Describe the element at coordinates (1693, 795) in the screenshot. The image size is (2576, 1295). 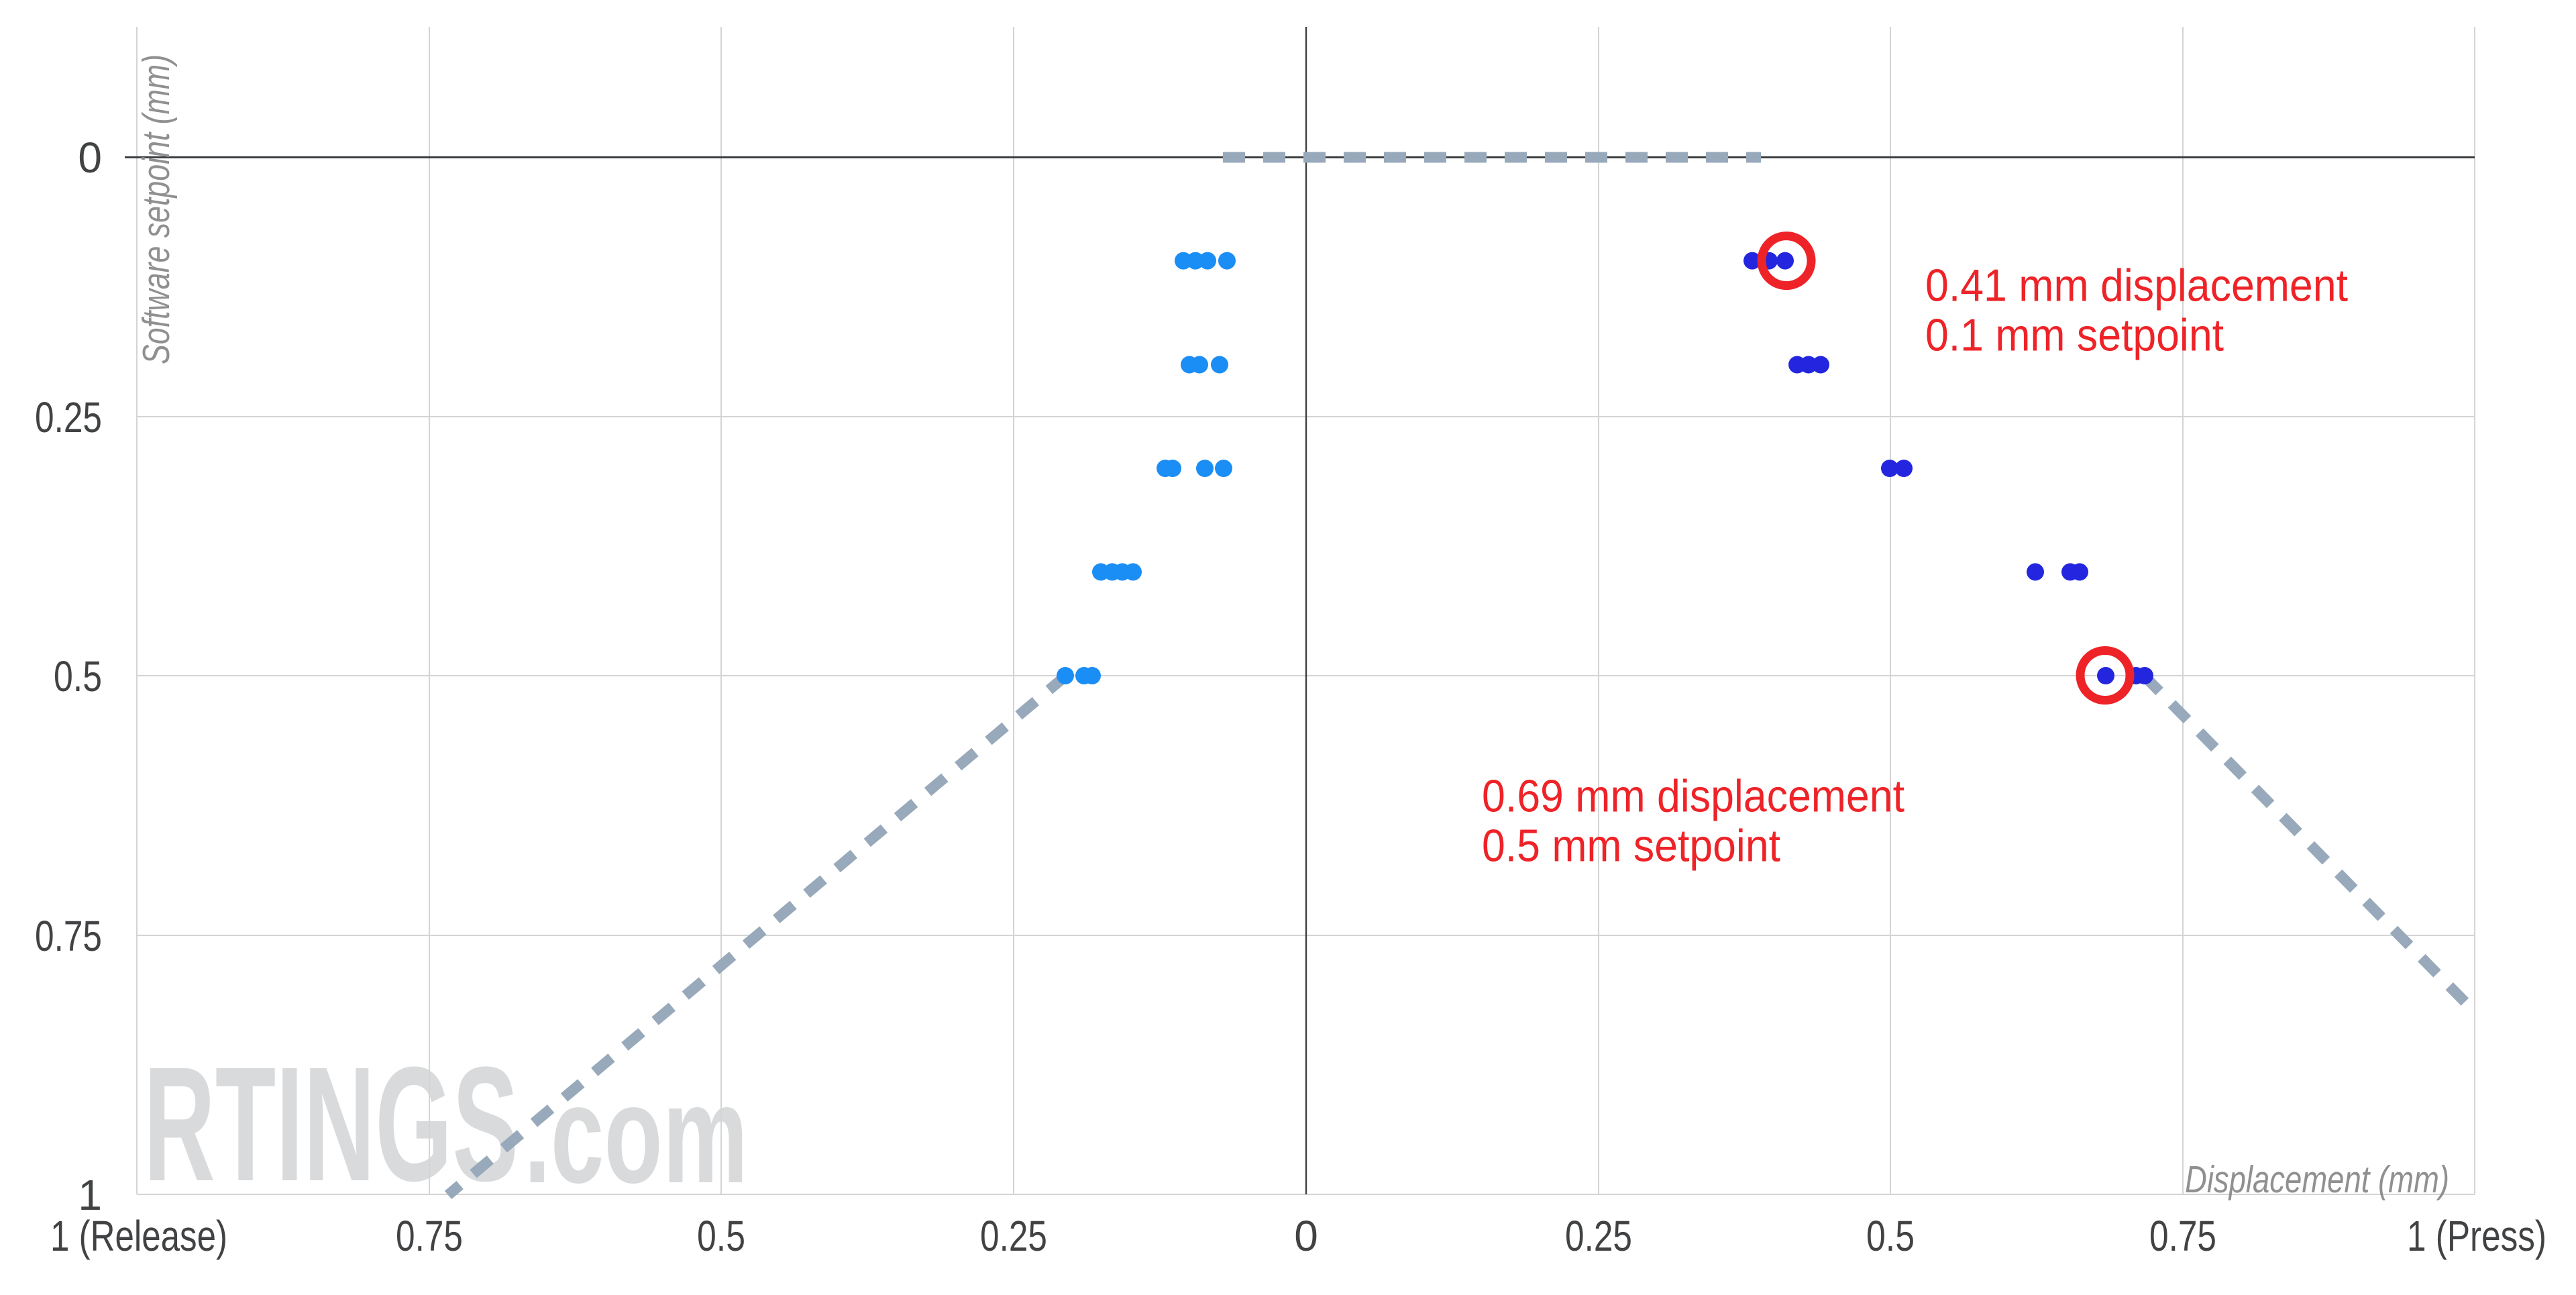
I see `svg-text: 0.69 mm displacement` at that location.